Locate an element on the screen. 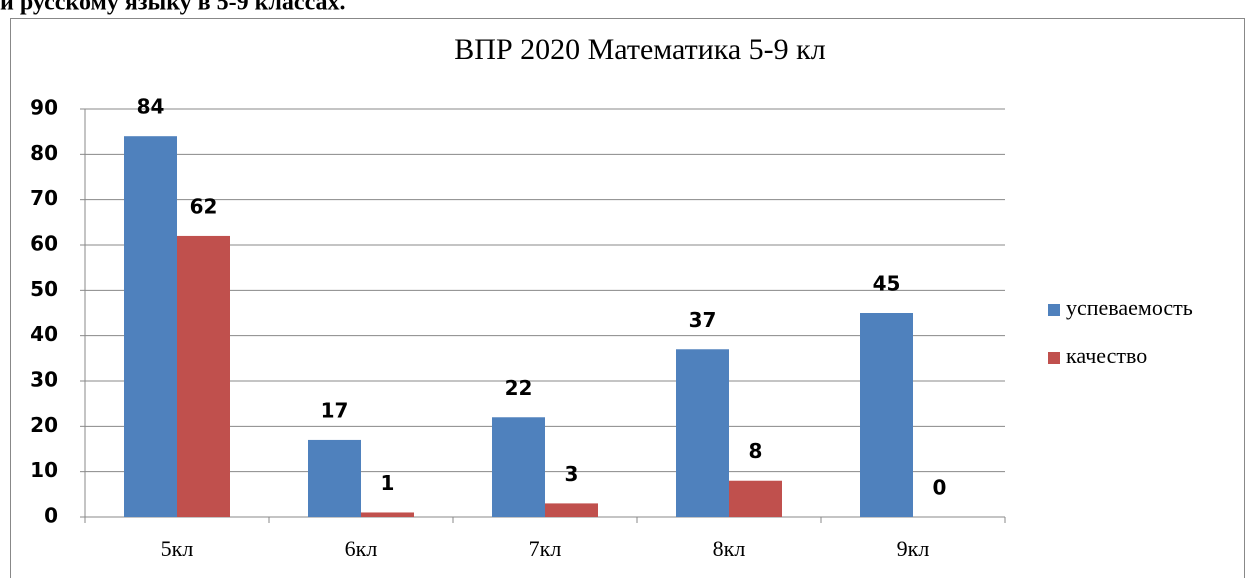 The width and height of the screenshot is (1253, 578). data-label: 0 is located at coordinates (940, 488).